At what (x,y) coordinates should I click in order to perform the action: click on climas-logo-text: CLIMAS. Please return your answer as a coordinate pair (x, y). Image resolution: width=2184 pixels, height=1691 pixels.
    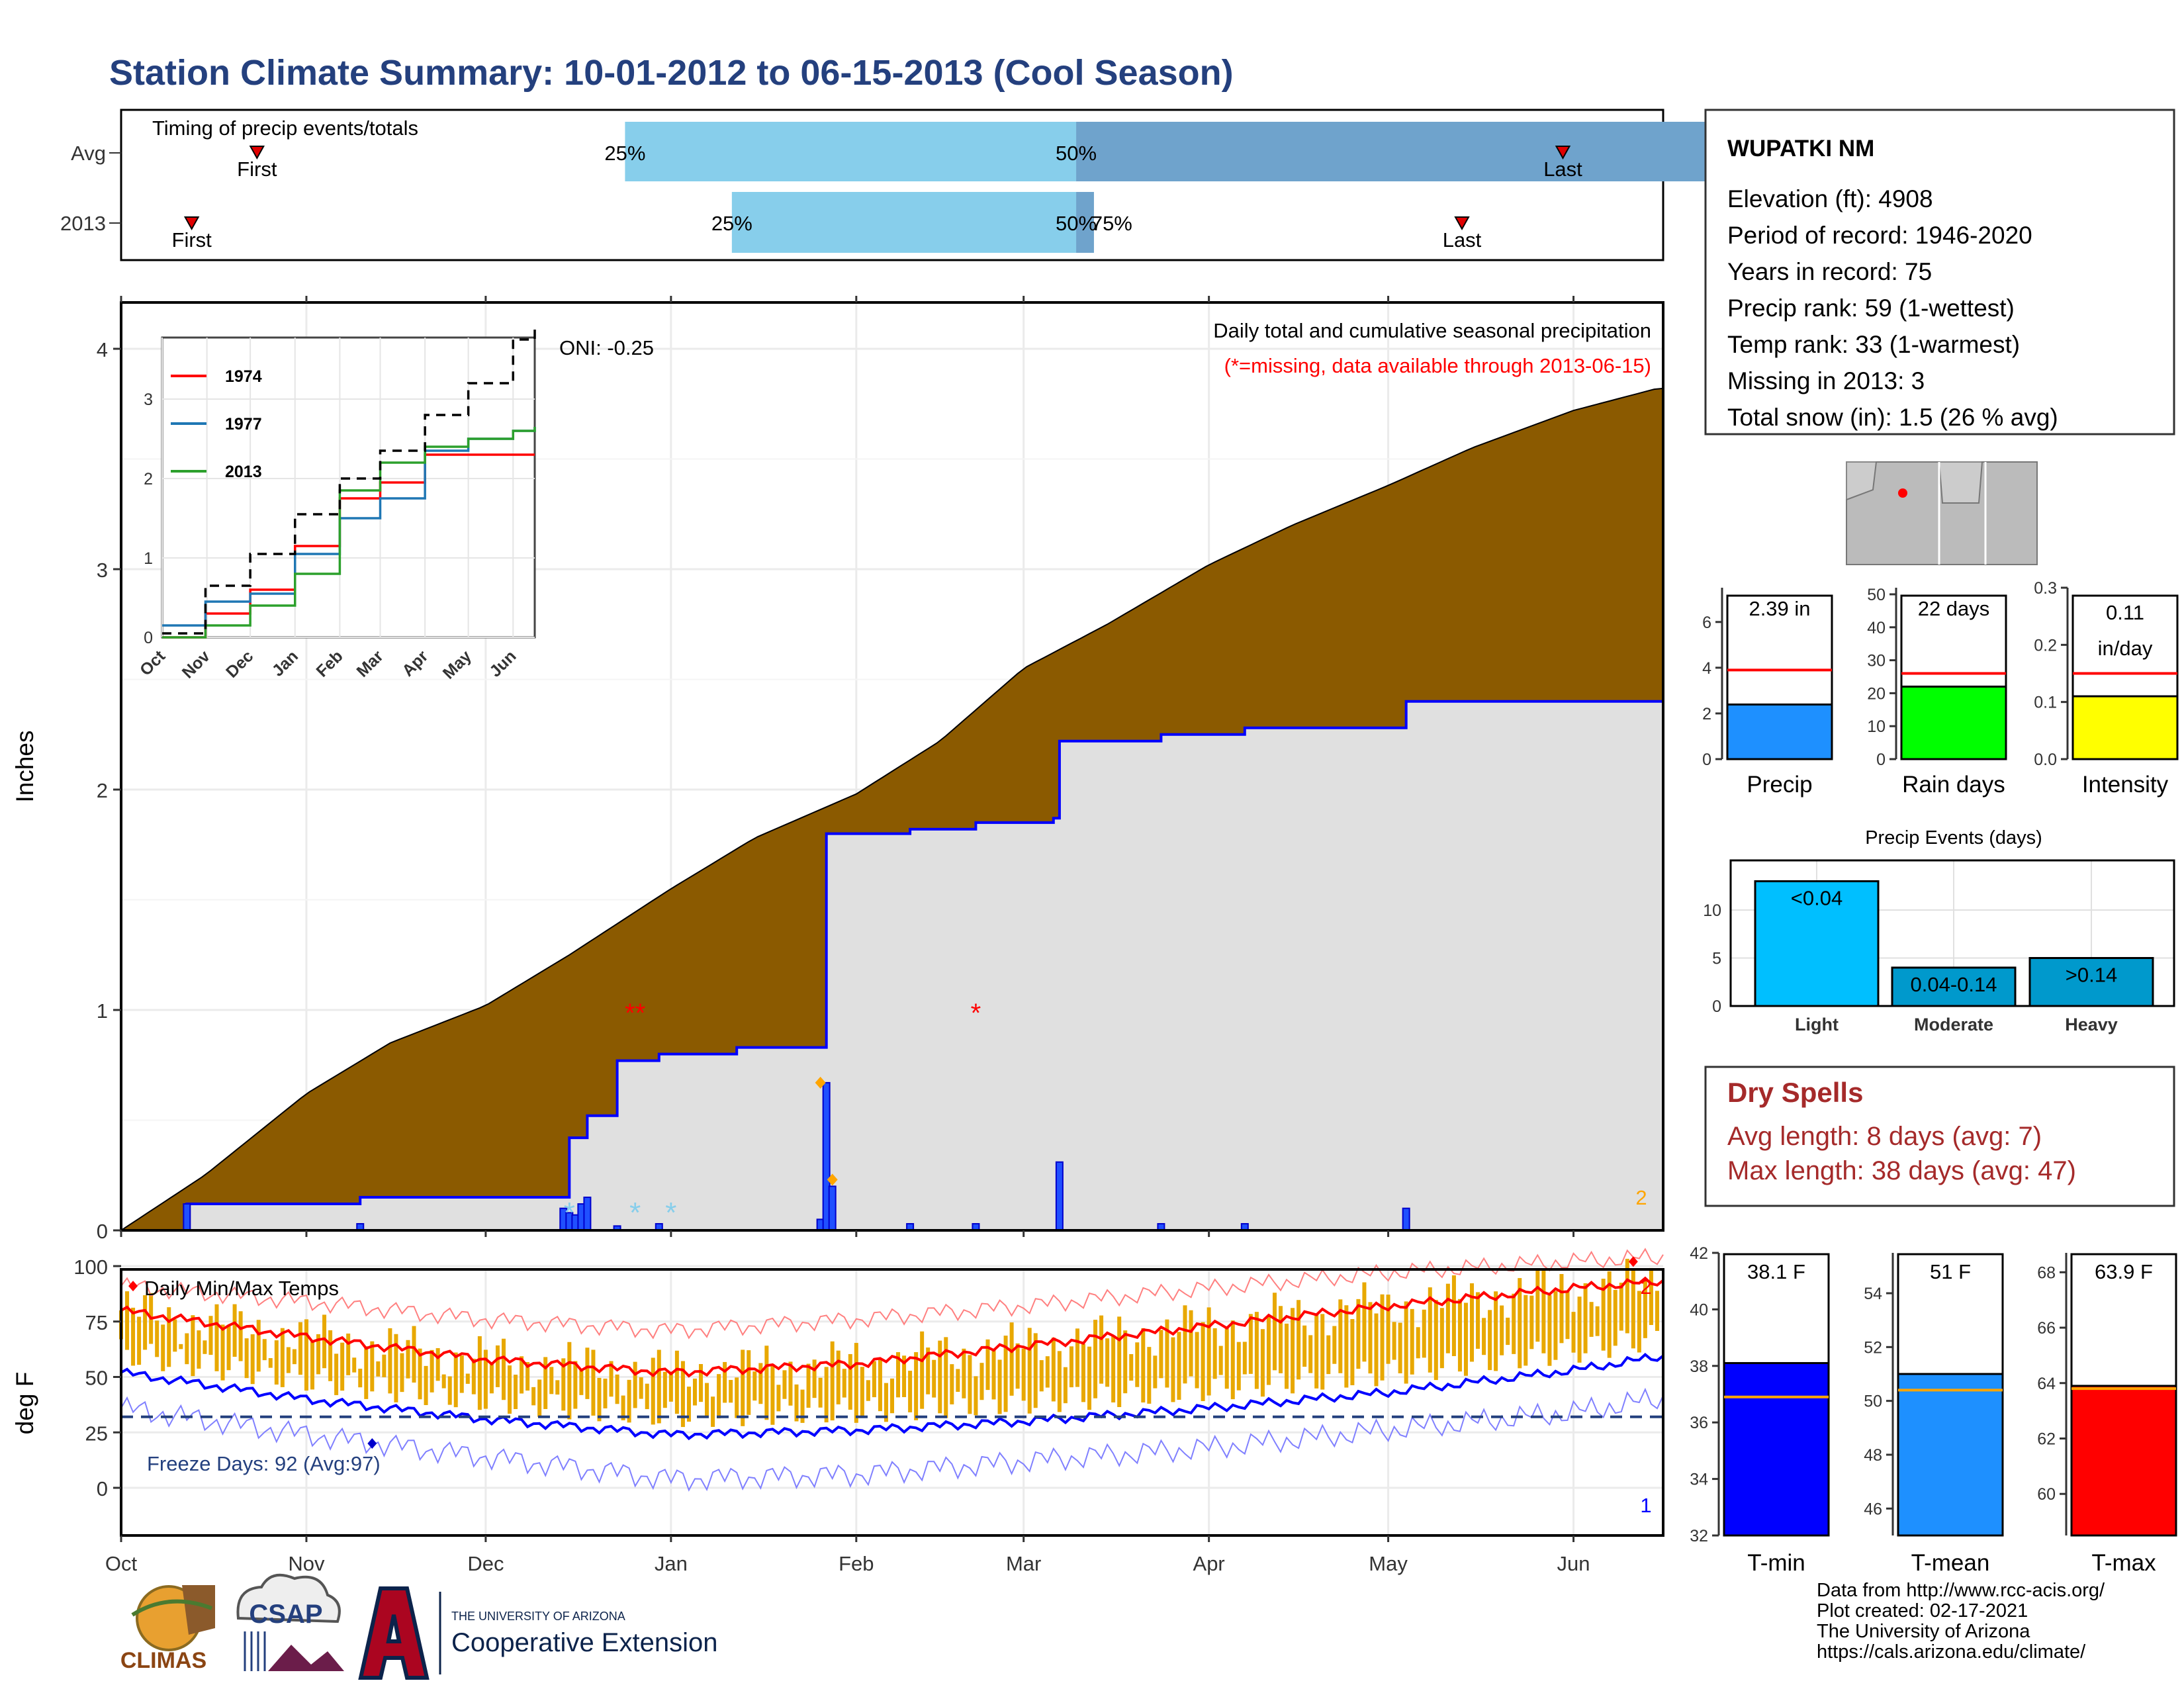
    Looking at the image, I should click on (163, 1660).